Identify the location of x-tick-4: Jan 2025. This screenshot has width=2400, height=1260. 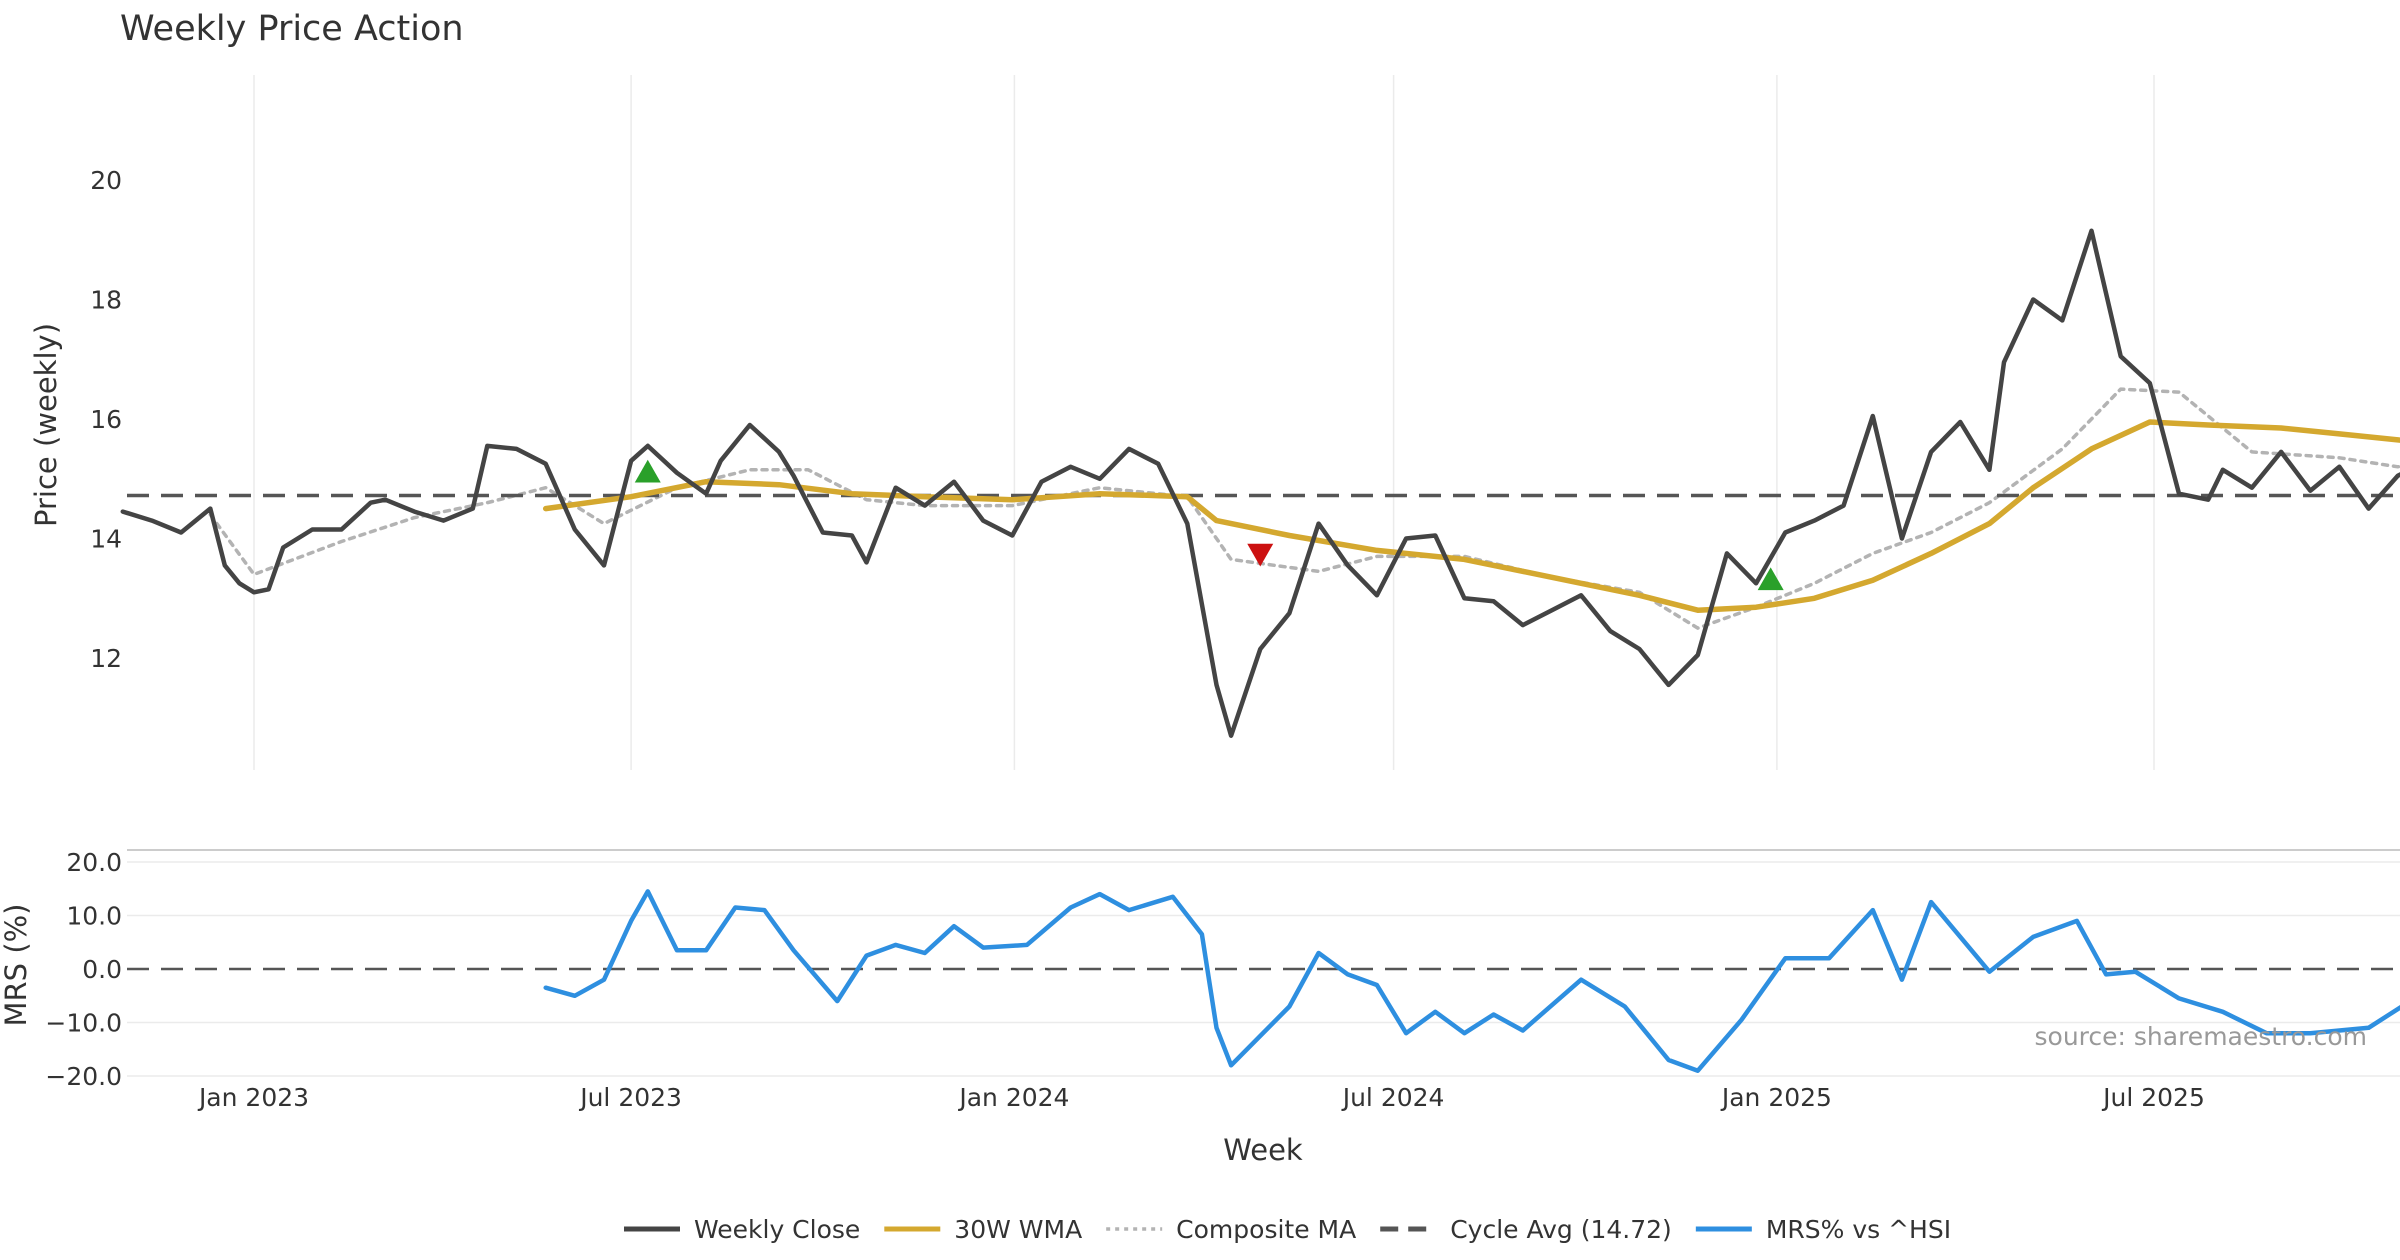
(1776, 1097).